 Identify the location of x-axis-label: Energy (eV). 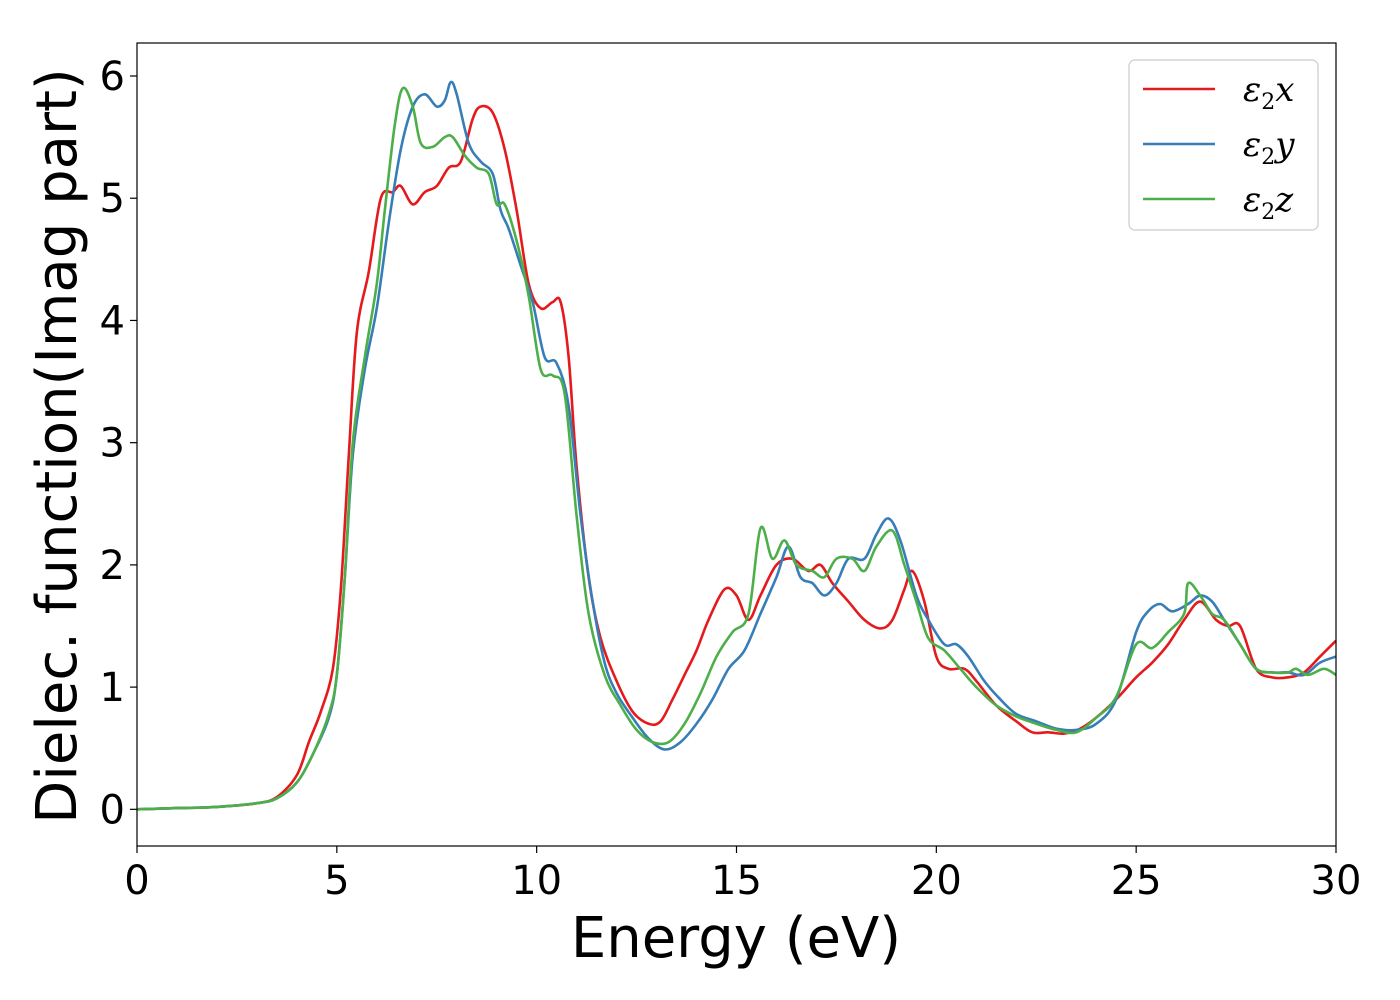
(736, 938).